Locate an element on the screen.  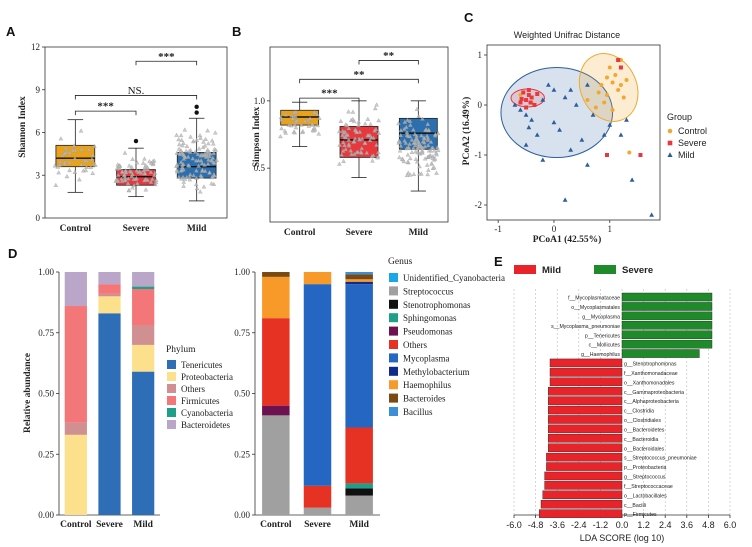
bar-segment-stenotrophomonas is located at coordinates (359, 492).